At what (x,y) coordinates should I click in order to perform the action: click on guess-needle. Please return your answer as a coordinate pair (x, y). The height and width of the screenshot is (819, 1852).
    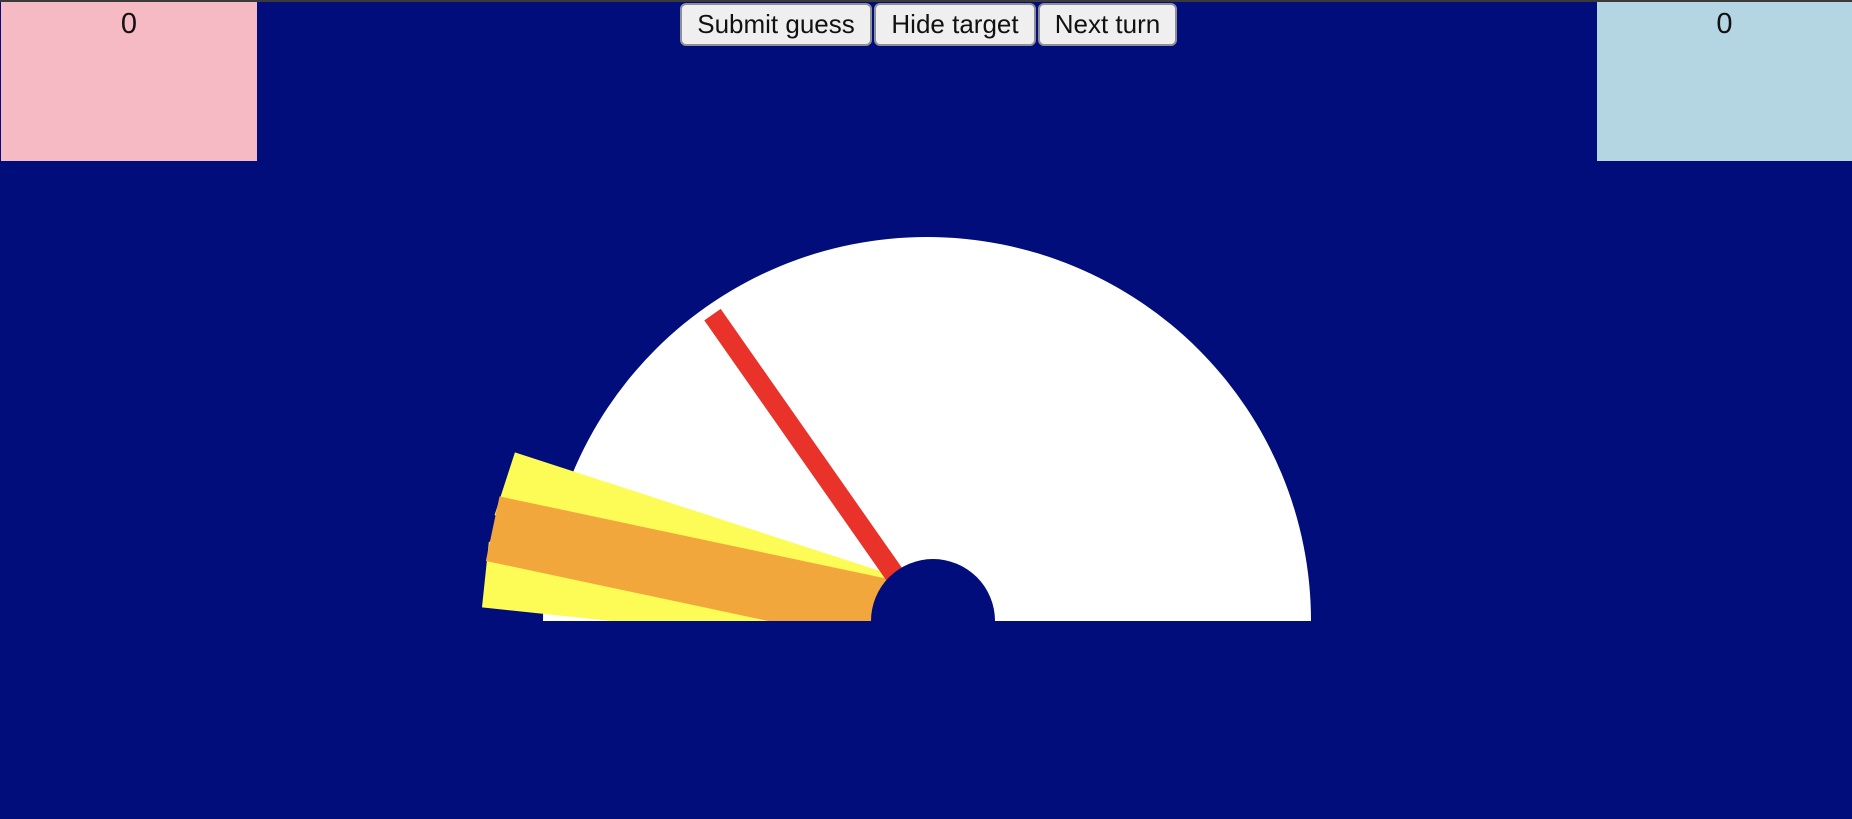
    Looking at the image, I should click on (809, 452).